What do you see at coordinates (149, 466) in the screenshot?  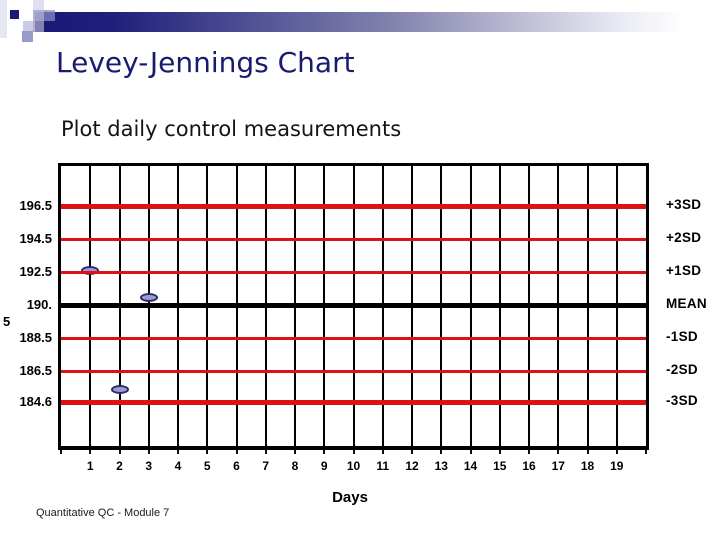 I see `x-tick-label: 3` at bounding box center [149, 466].